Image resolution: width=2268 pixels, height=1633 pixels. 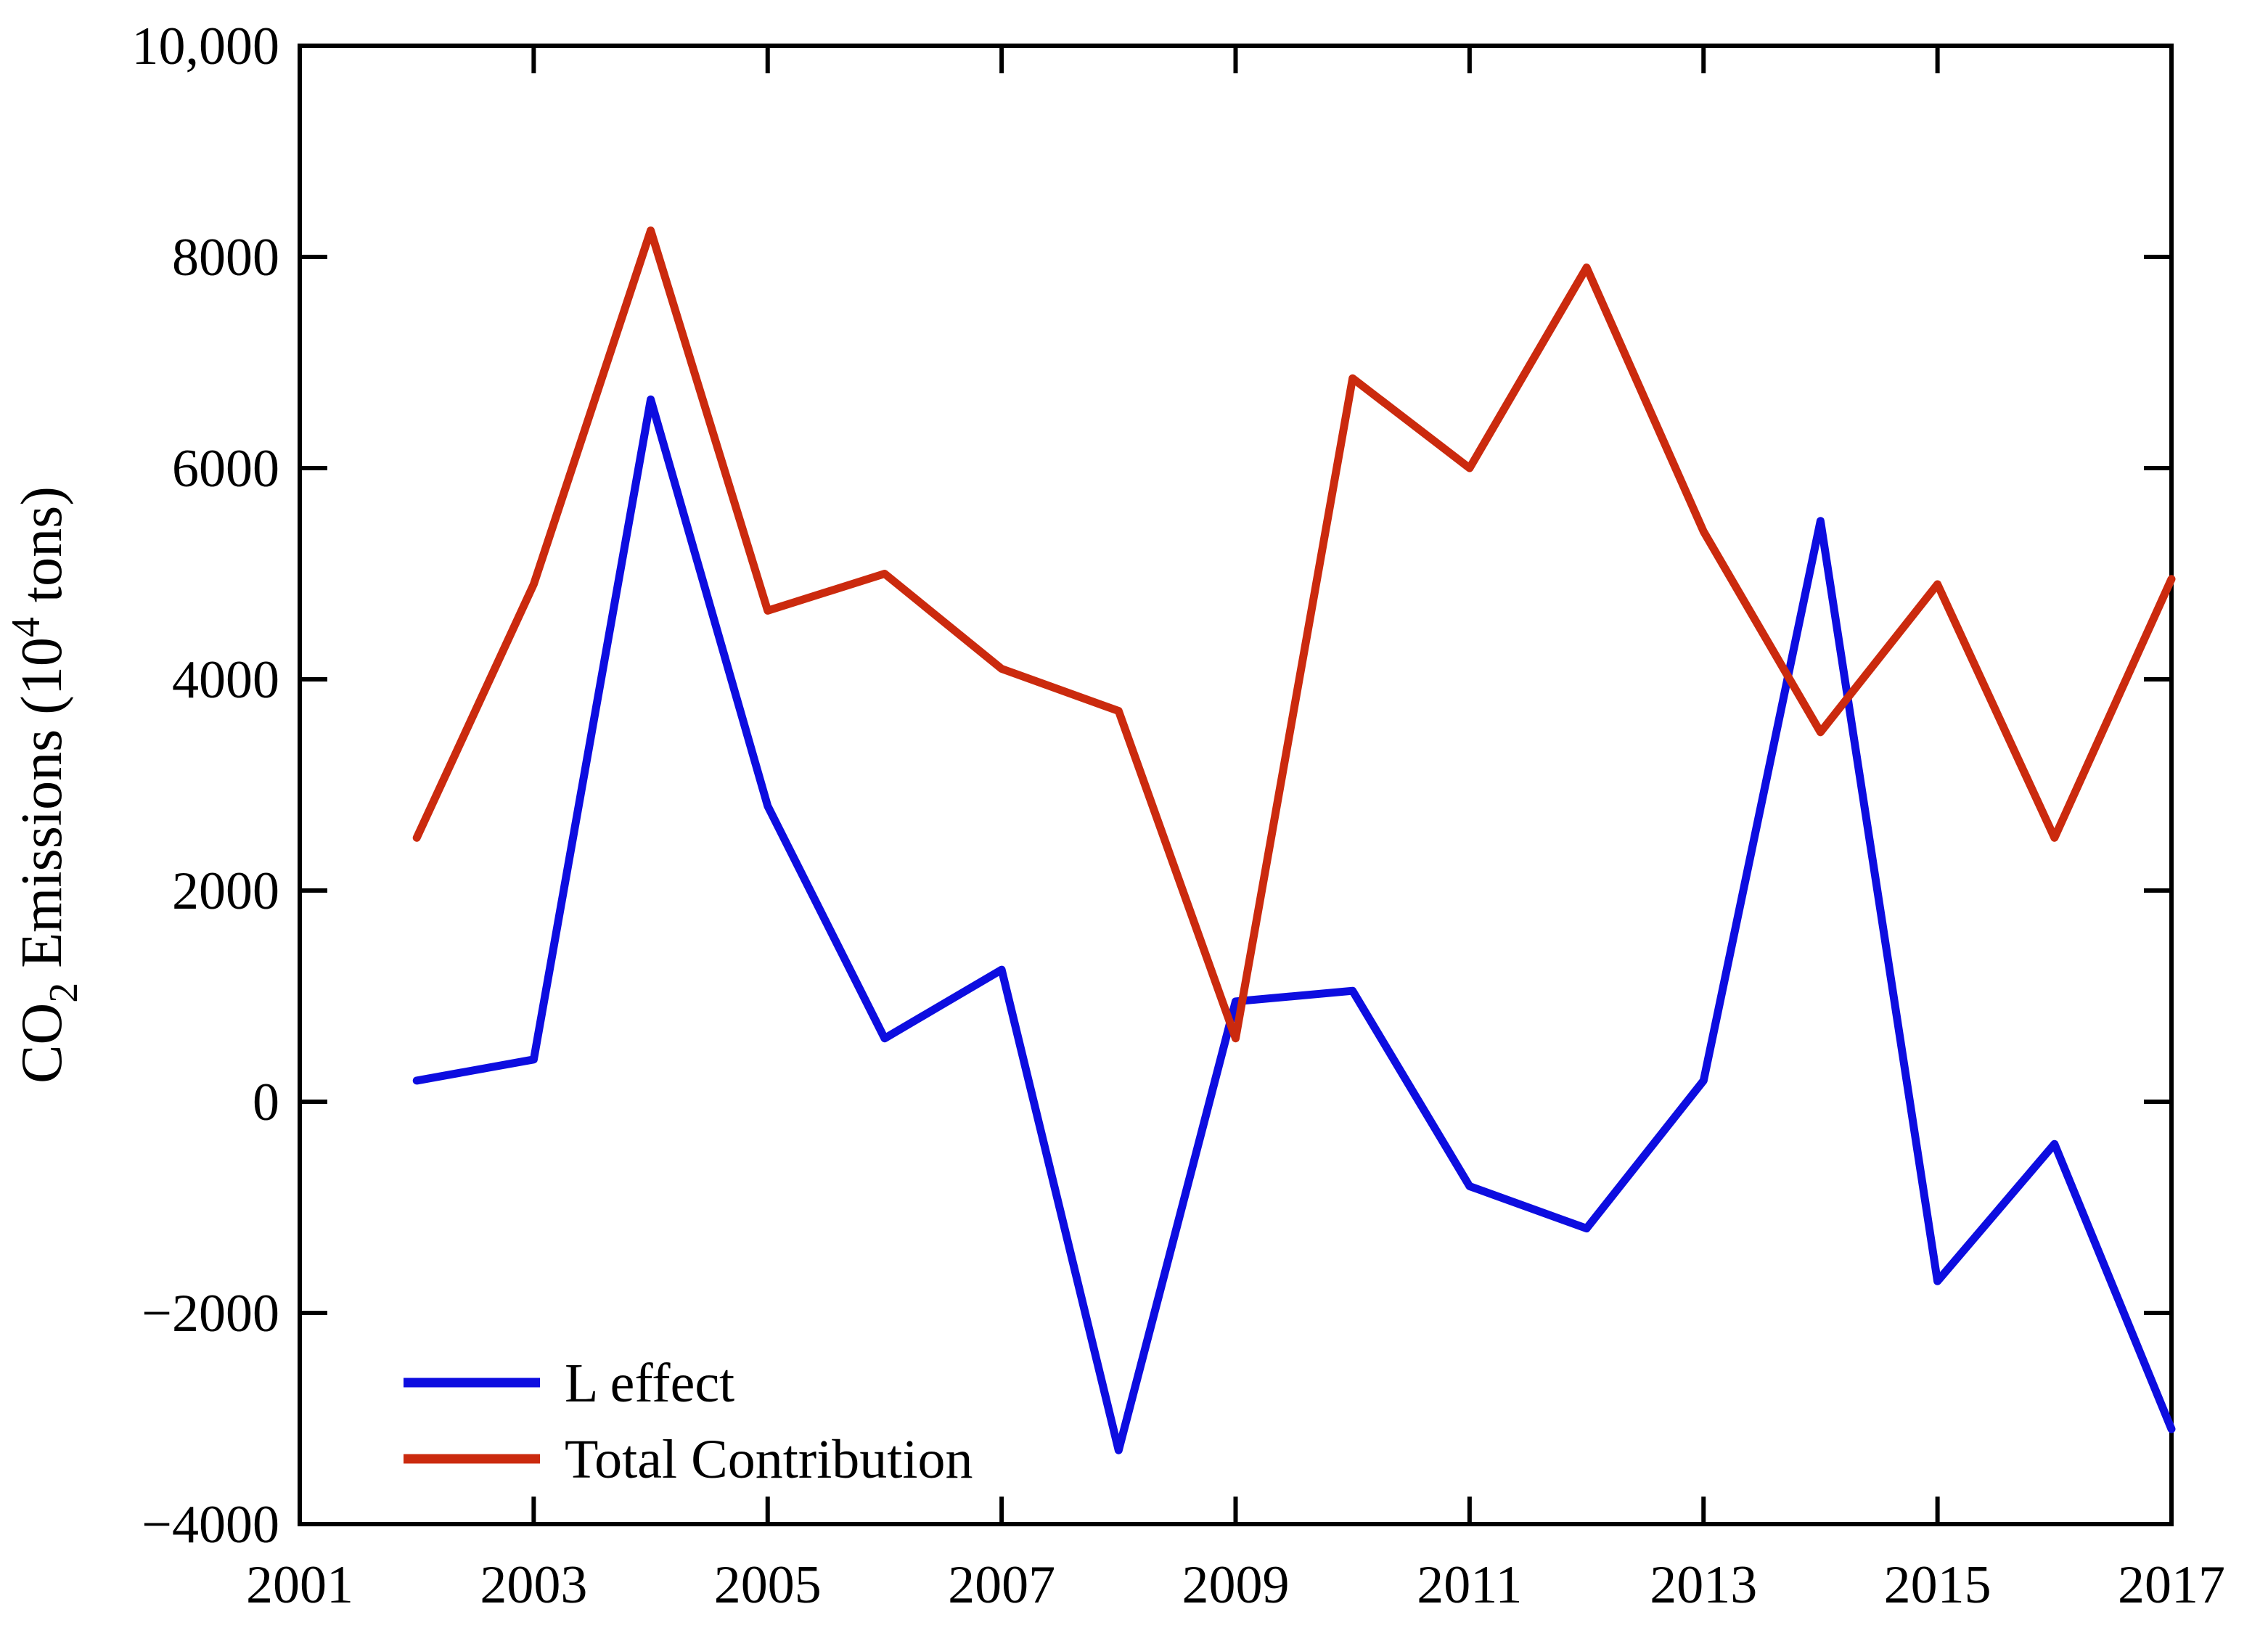 I want to click on y-axis-tick-label: −4000, so click(x=210, y=1525).